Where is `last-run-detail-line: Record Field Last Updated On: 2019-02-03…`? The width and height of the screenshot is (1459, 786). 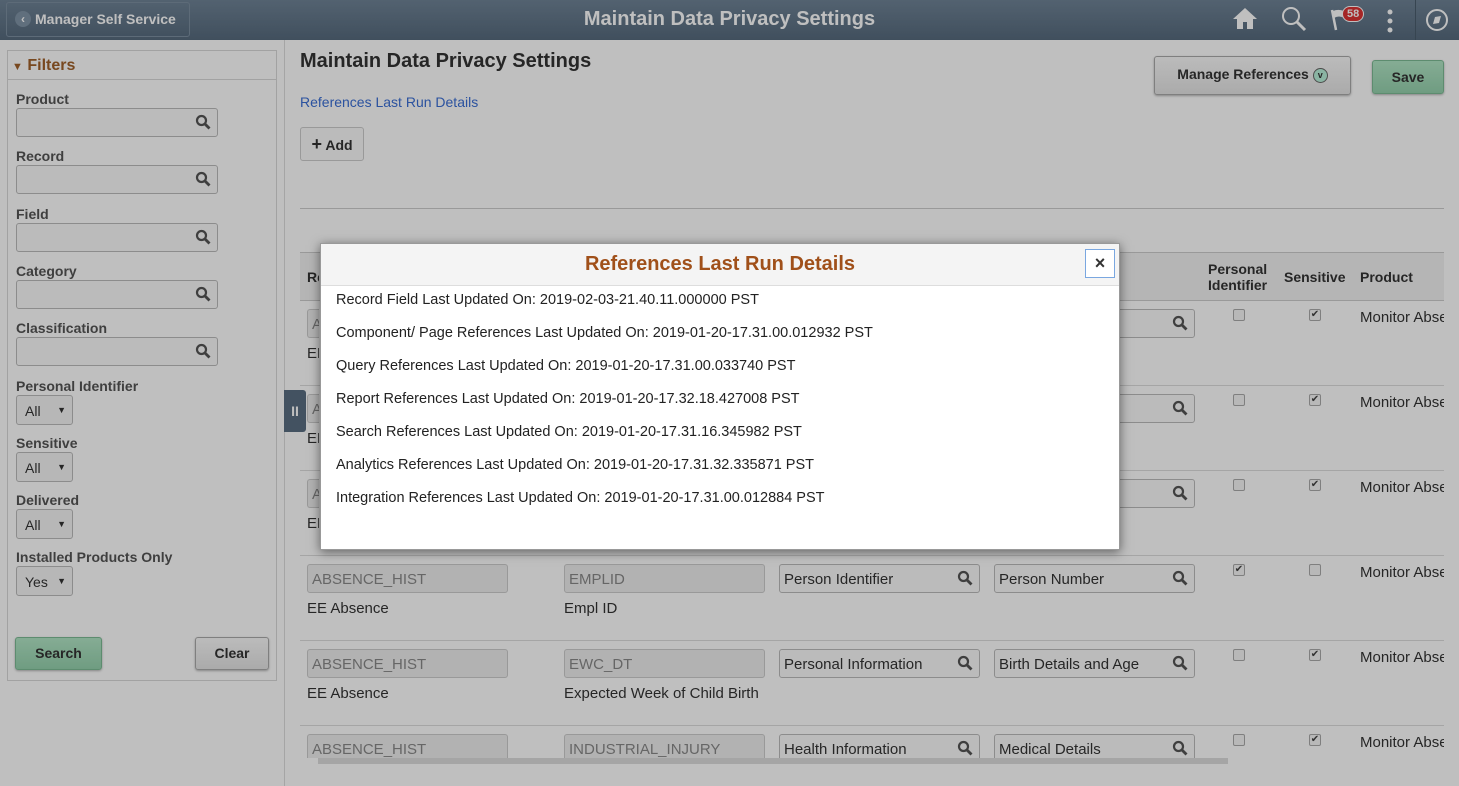 last-run-detail-line: Record Field Last Updated On: 2019-02-03… is located at coordinates (547, 300).